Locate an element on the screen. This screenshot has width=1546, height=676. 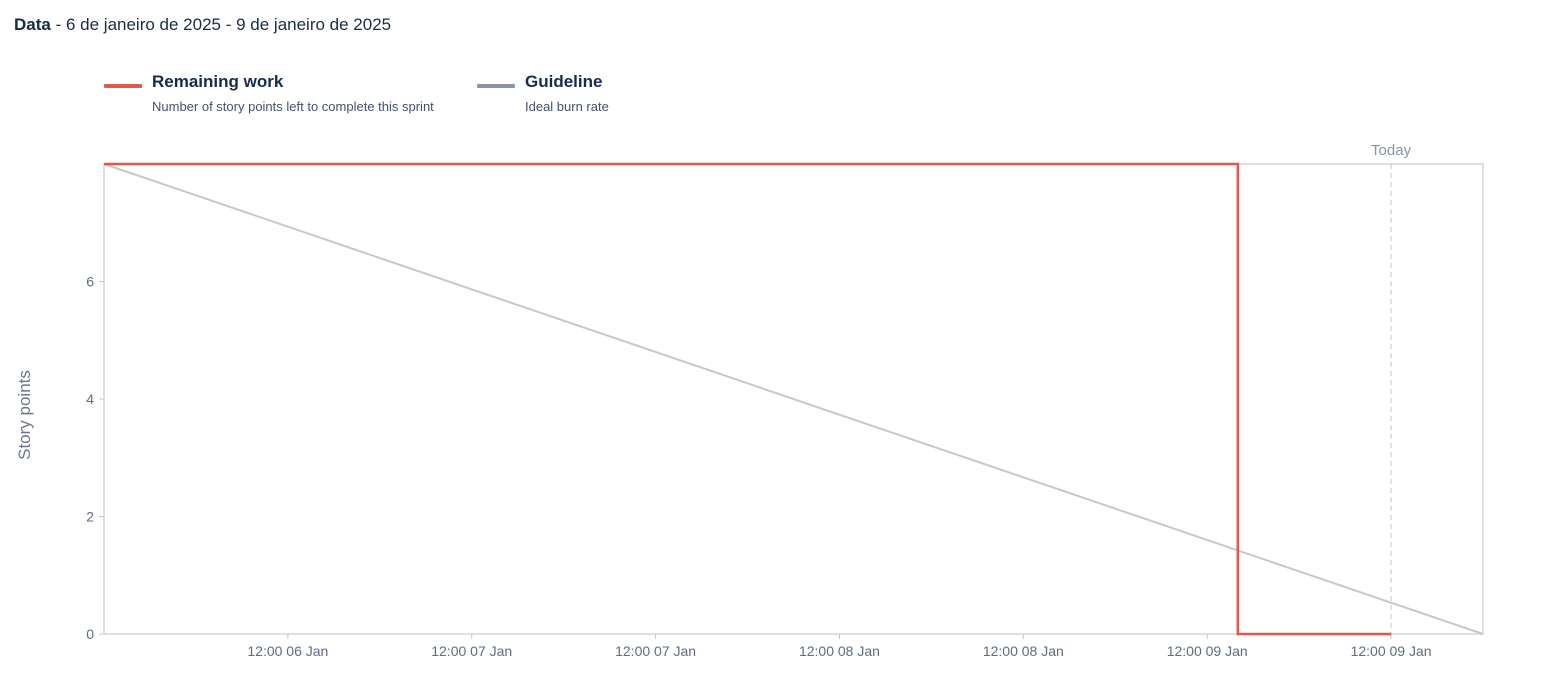
x-tick-label: 12:00 06 Jan is located at coordinates (287, 651).